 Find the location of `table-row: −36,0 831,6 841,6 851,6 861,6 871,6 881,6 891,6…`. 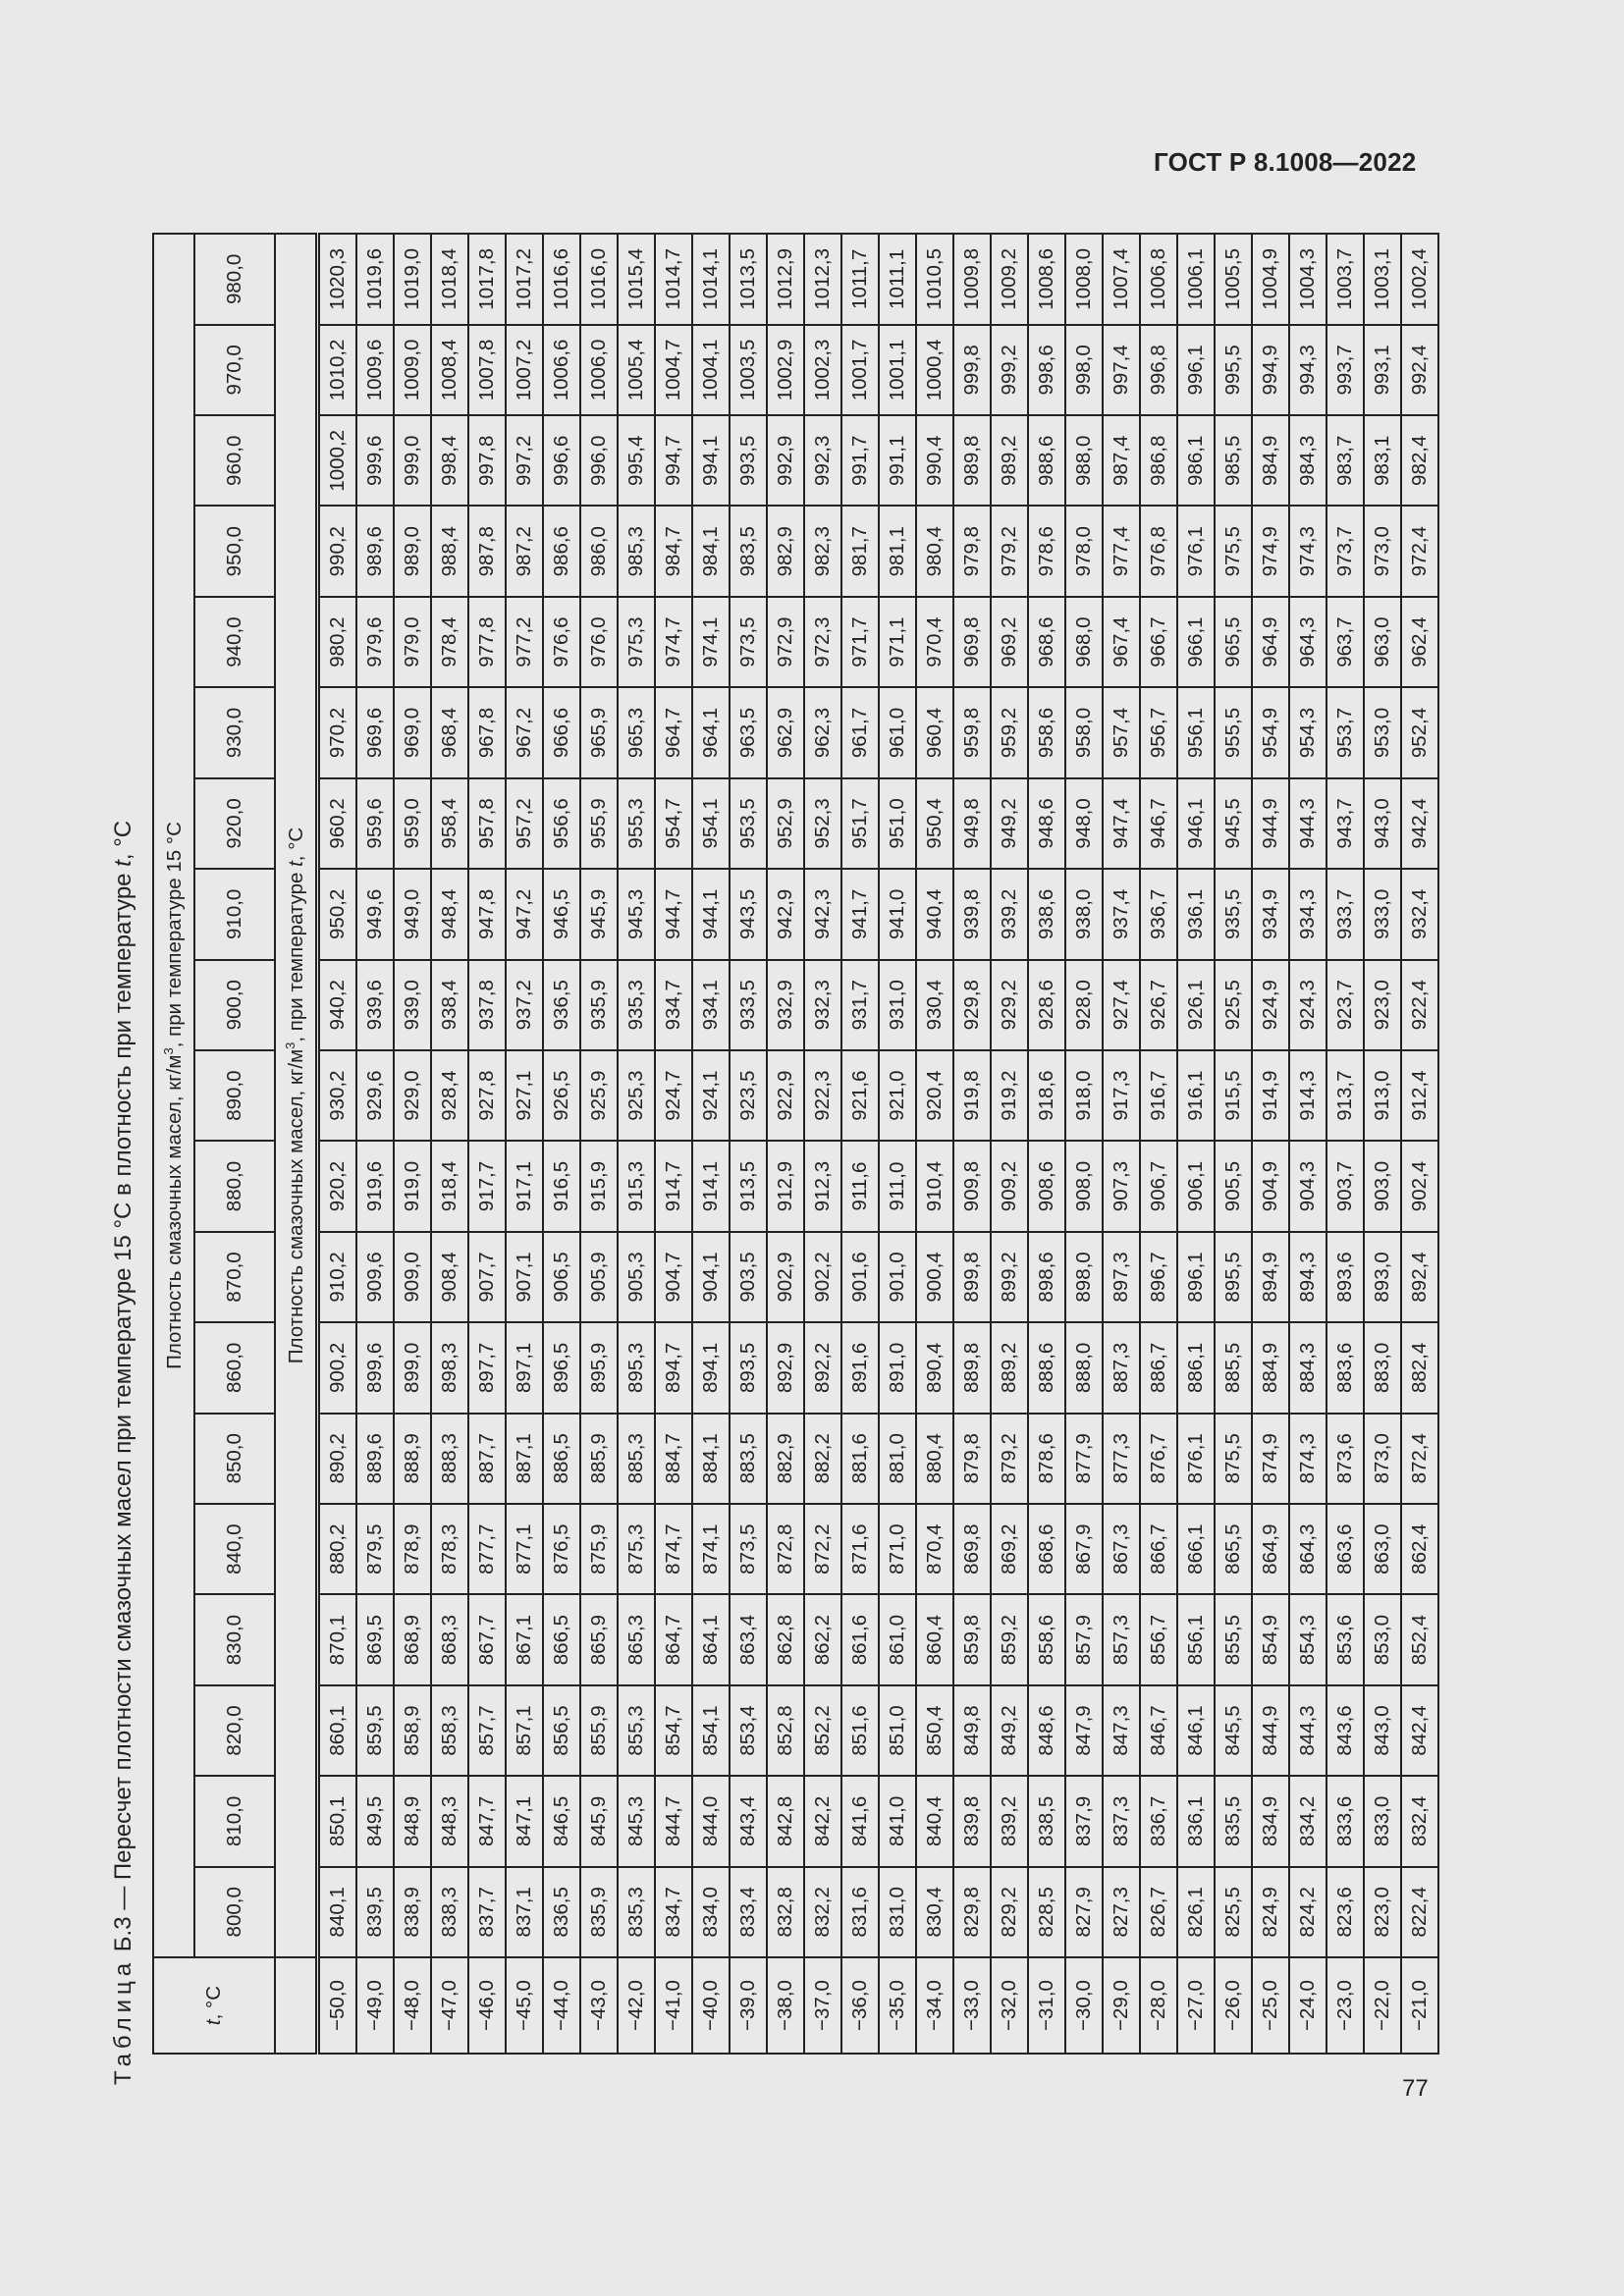

table-row: −36,0 831,6 841,6 851,6 861,6 871,6 881,6 891,6… is located at coordinates (860, 1144).